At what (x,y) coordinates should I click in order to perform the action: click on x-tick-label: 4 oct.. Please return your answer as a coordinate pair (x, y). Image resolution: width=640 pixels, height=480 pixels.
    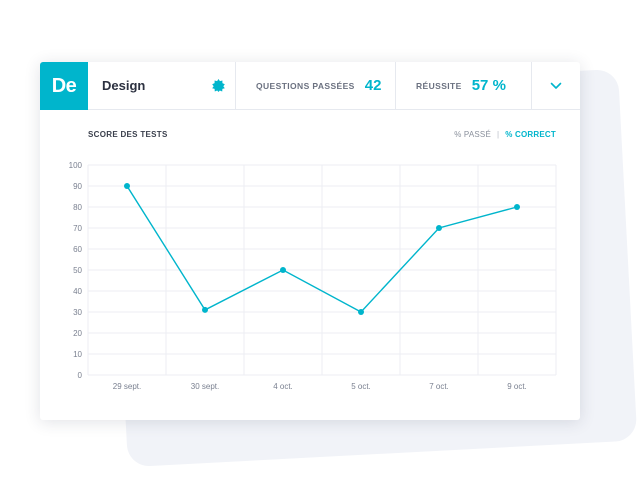
    Looking at the image, I should click on (283, 386).